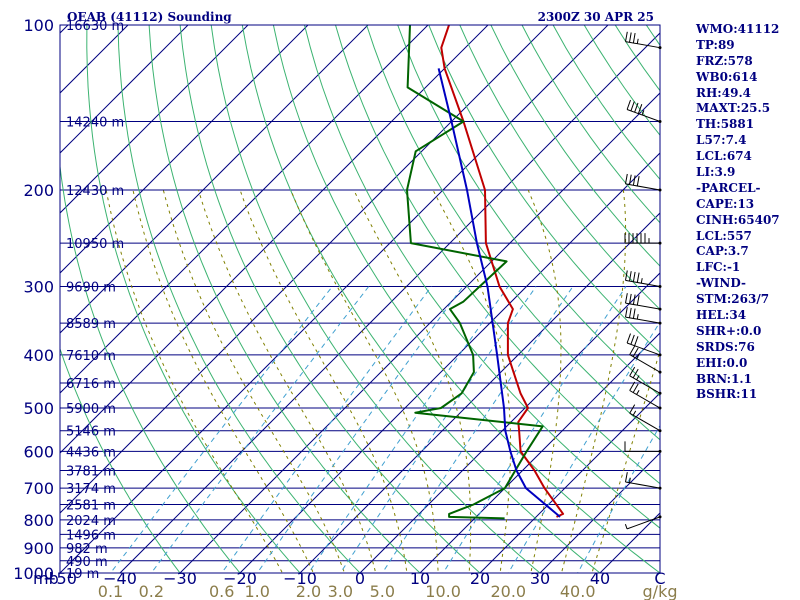 The height and width of the screenshot is (600, 800). What do you see at coordinates (38, 190) in the screenshot?
I see `pressure-tick-label: 200` at bounding box center [38, 190].